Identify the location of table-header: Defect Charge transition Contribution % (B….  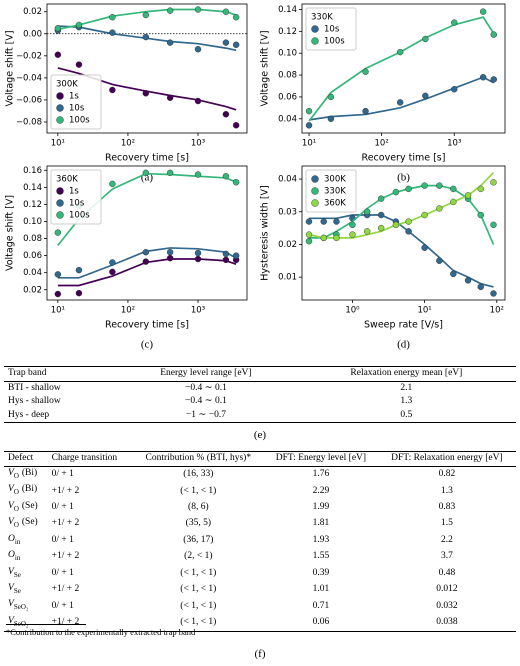
(260, 459).